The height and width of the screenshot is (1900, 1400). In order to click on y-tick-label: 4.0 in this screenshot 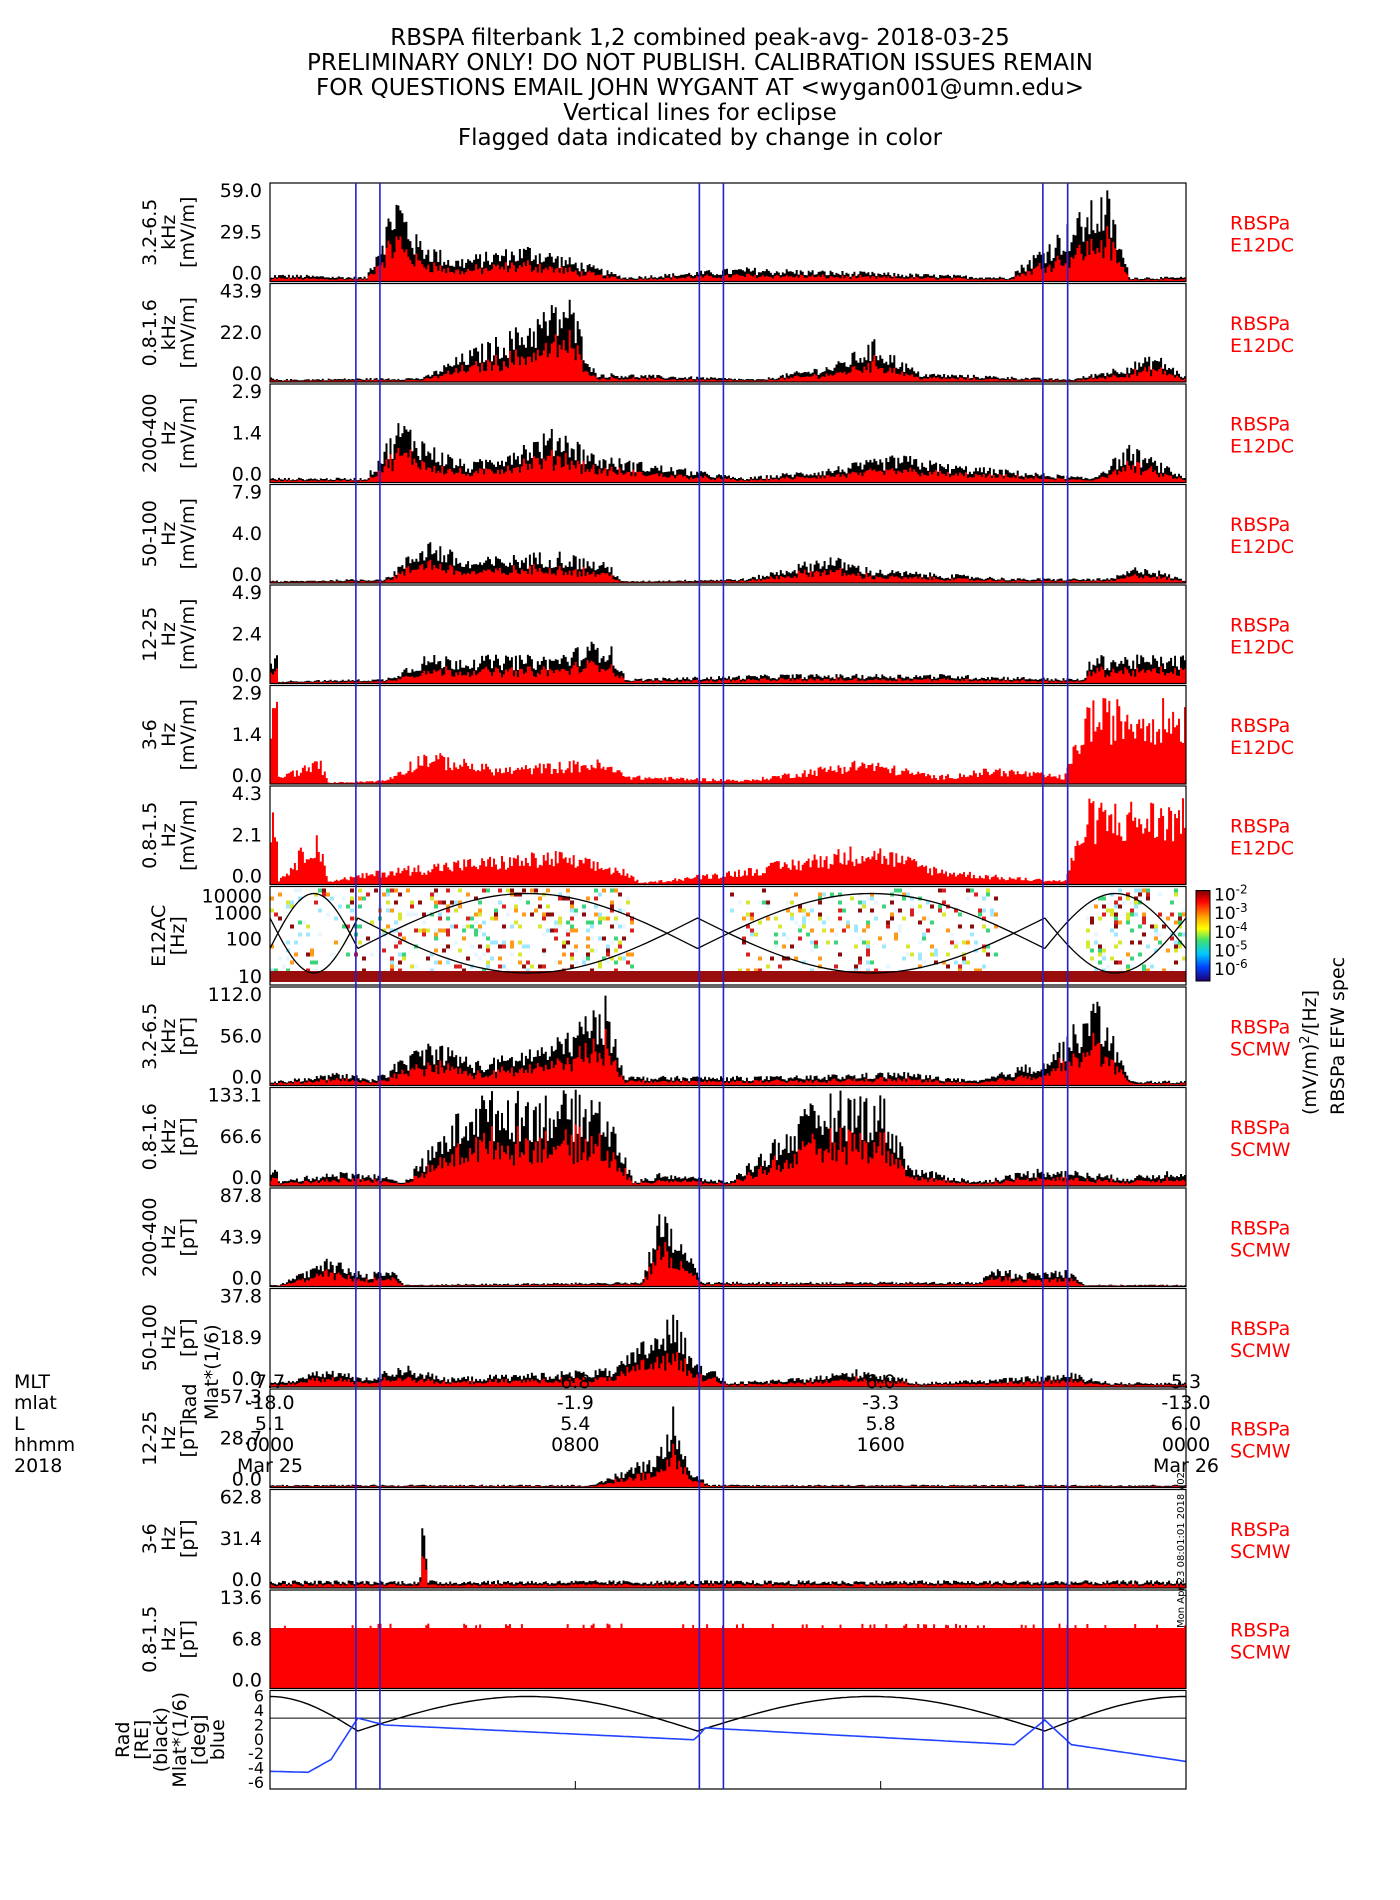, I will do `click(247, 534)`.